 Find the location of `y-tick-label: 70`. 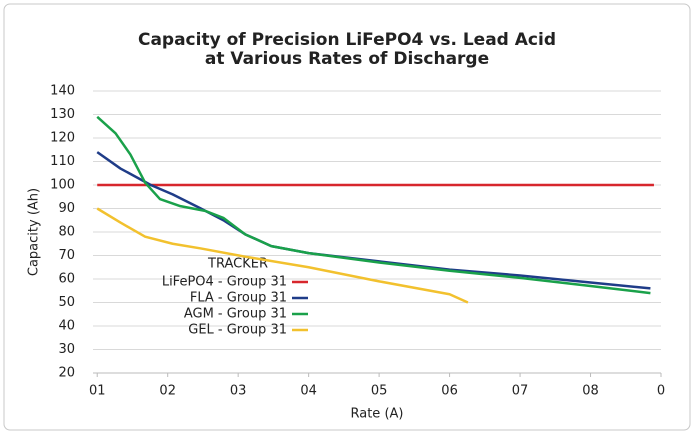

y-tick-label: 70 is located at coordinates (66, 255).